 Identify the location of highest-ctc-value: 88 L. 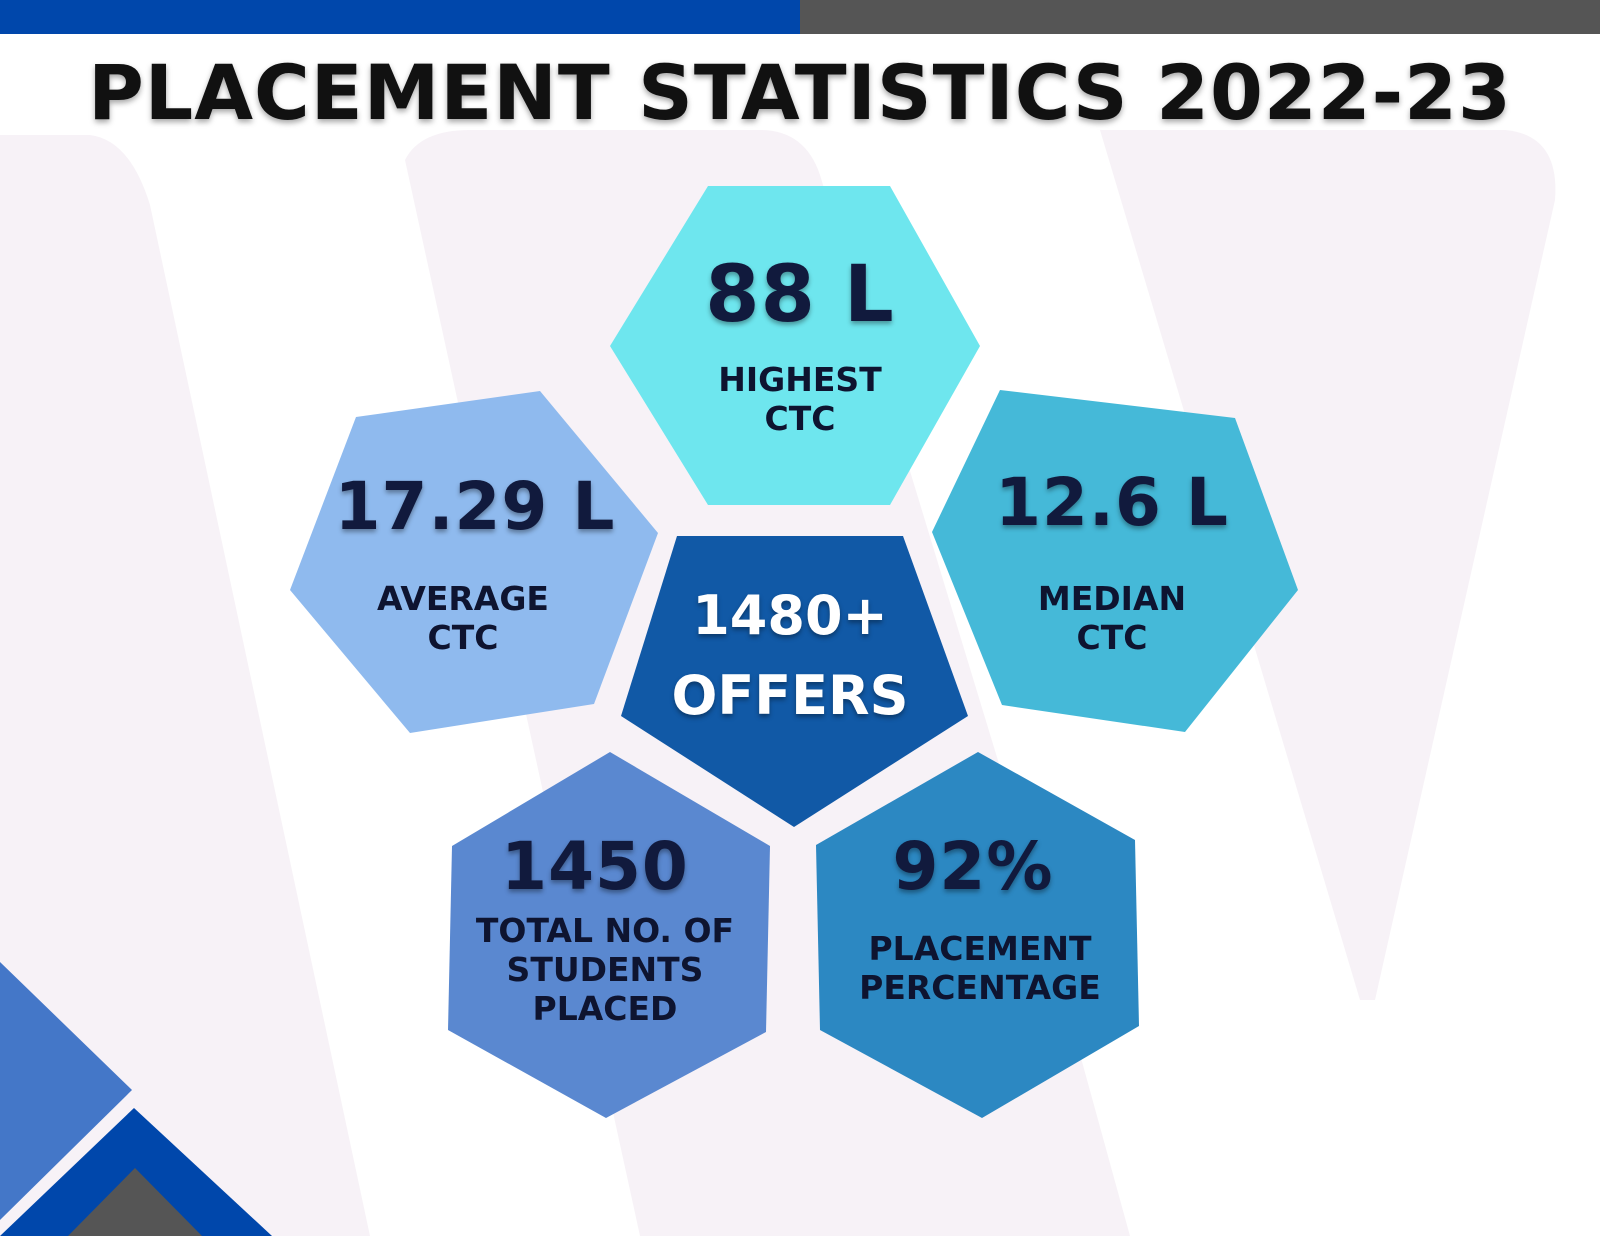
(800, 295).